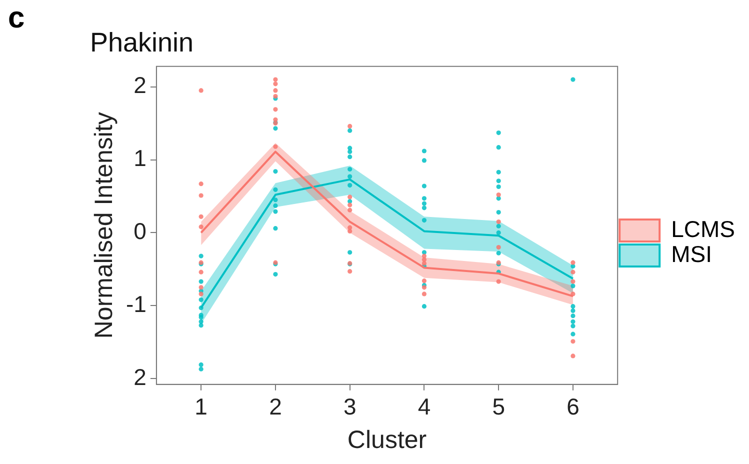 The image size is (749, 464). I want to click on x-tick-label: 3, so click(349, 407).